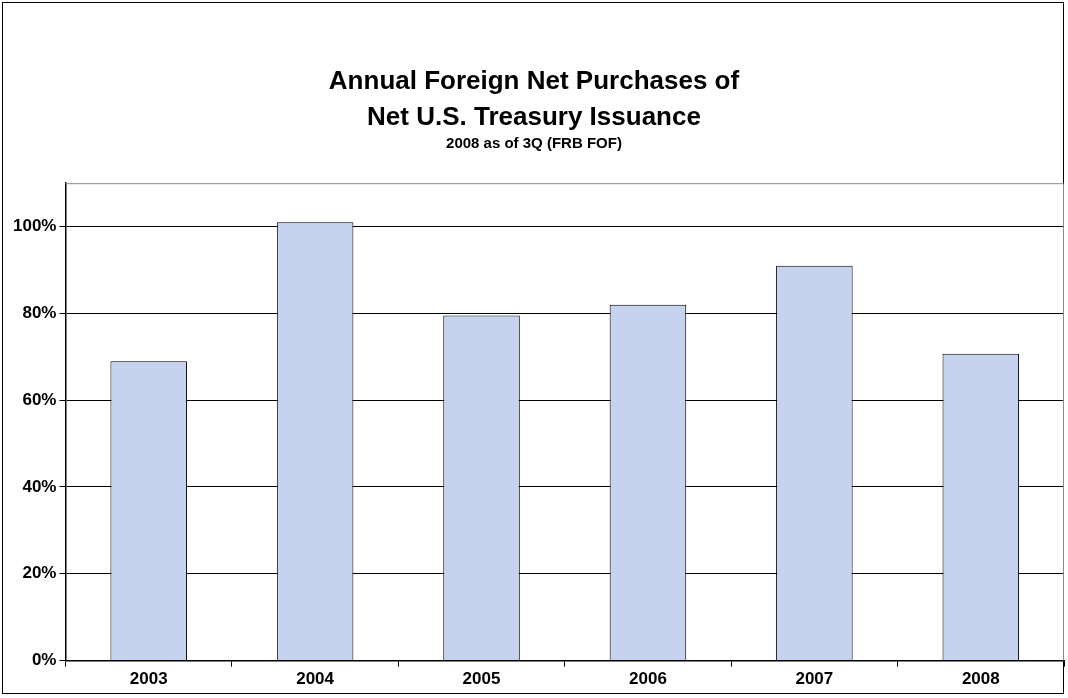 The width and height of the screenshot is (1068, 698). What do you see at coordinates (35, 226) in the screenshot?
I see `y-tick-label: 100%` at bounding box center [35, 226].